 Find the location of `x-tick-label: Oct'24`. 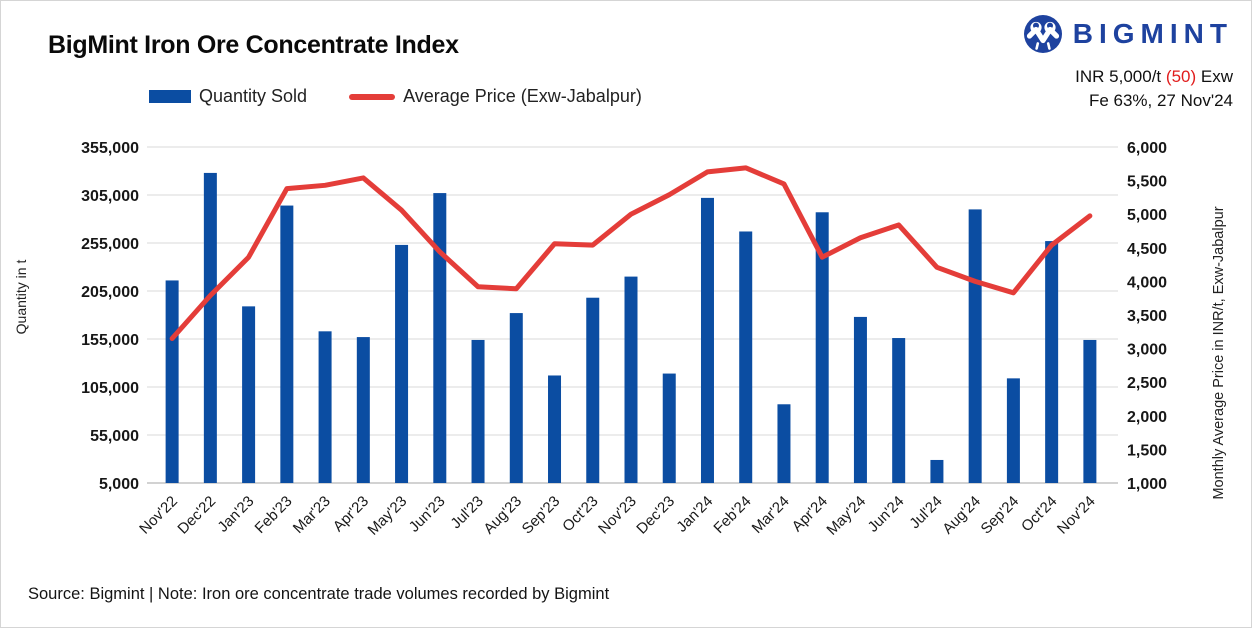

x-tick-label: Oct'24 is located at coordinates (1039, 514).